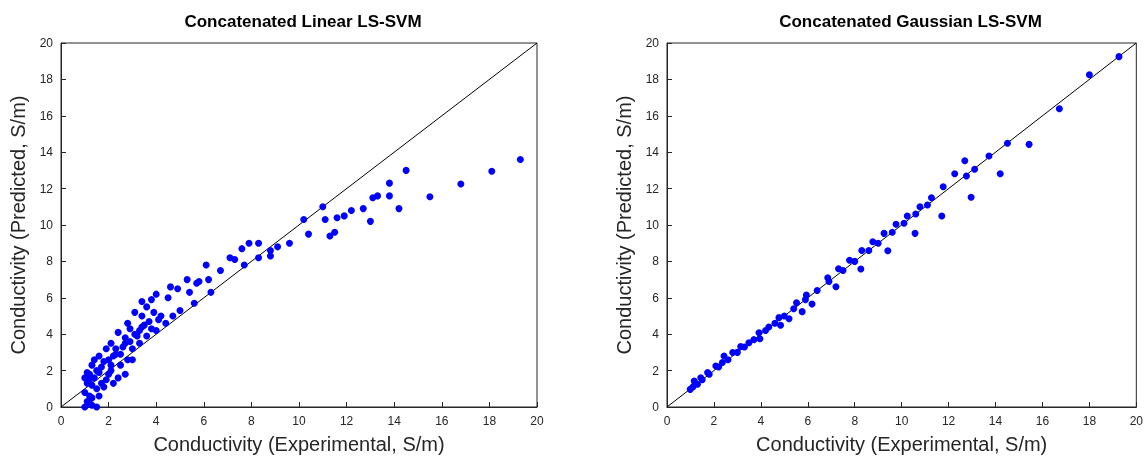 The height and width of the screenshot is (459, 1146). I want to click on chart-title: Concatenated Gaussian LS-SVM, so click(910, 21).